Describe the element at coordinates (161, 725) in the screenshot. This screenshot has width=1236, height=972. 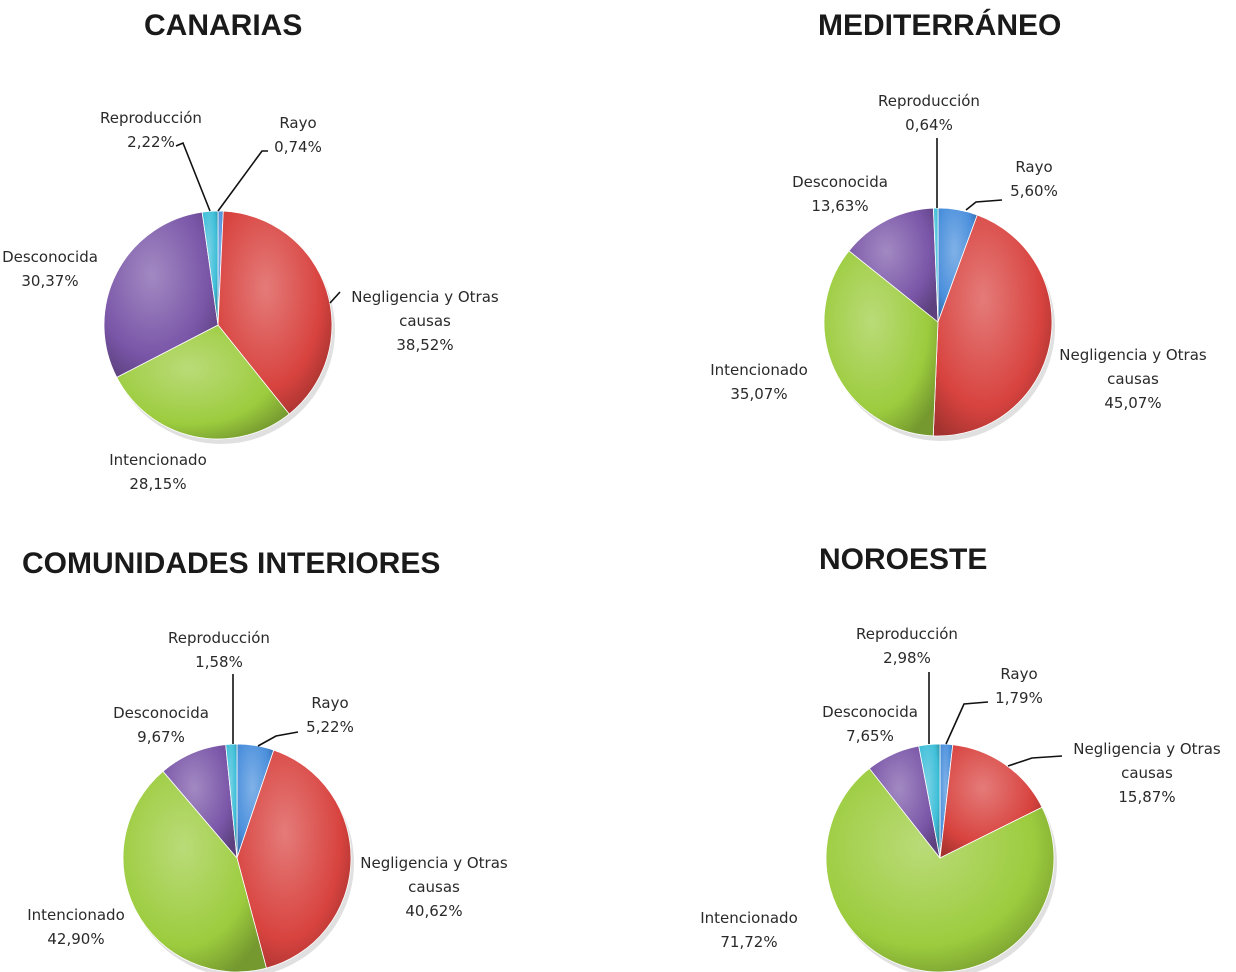
I see `slice-label-desconocida: Desconocida 9,67%` at that location.